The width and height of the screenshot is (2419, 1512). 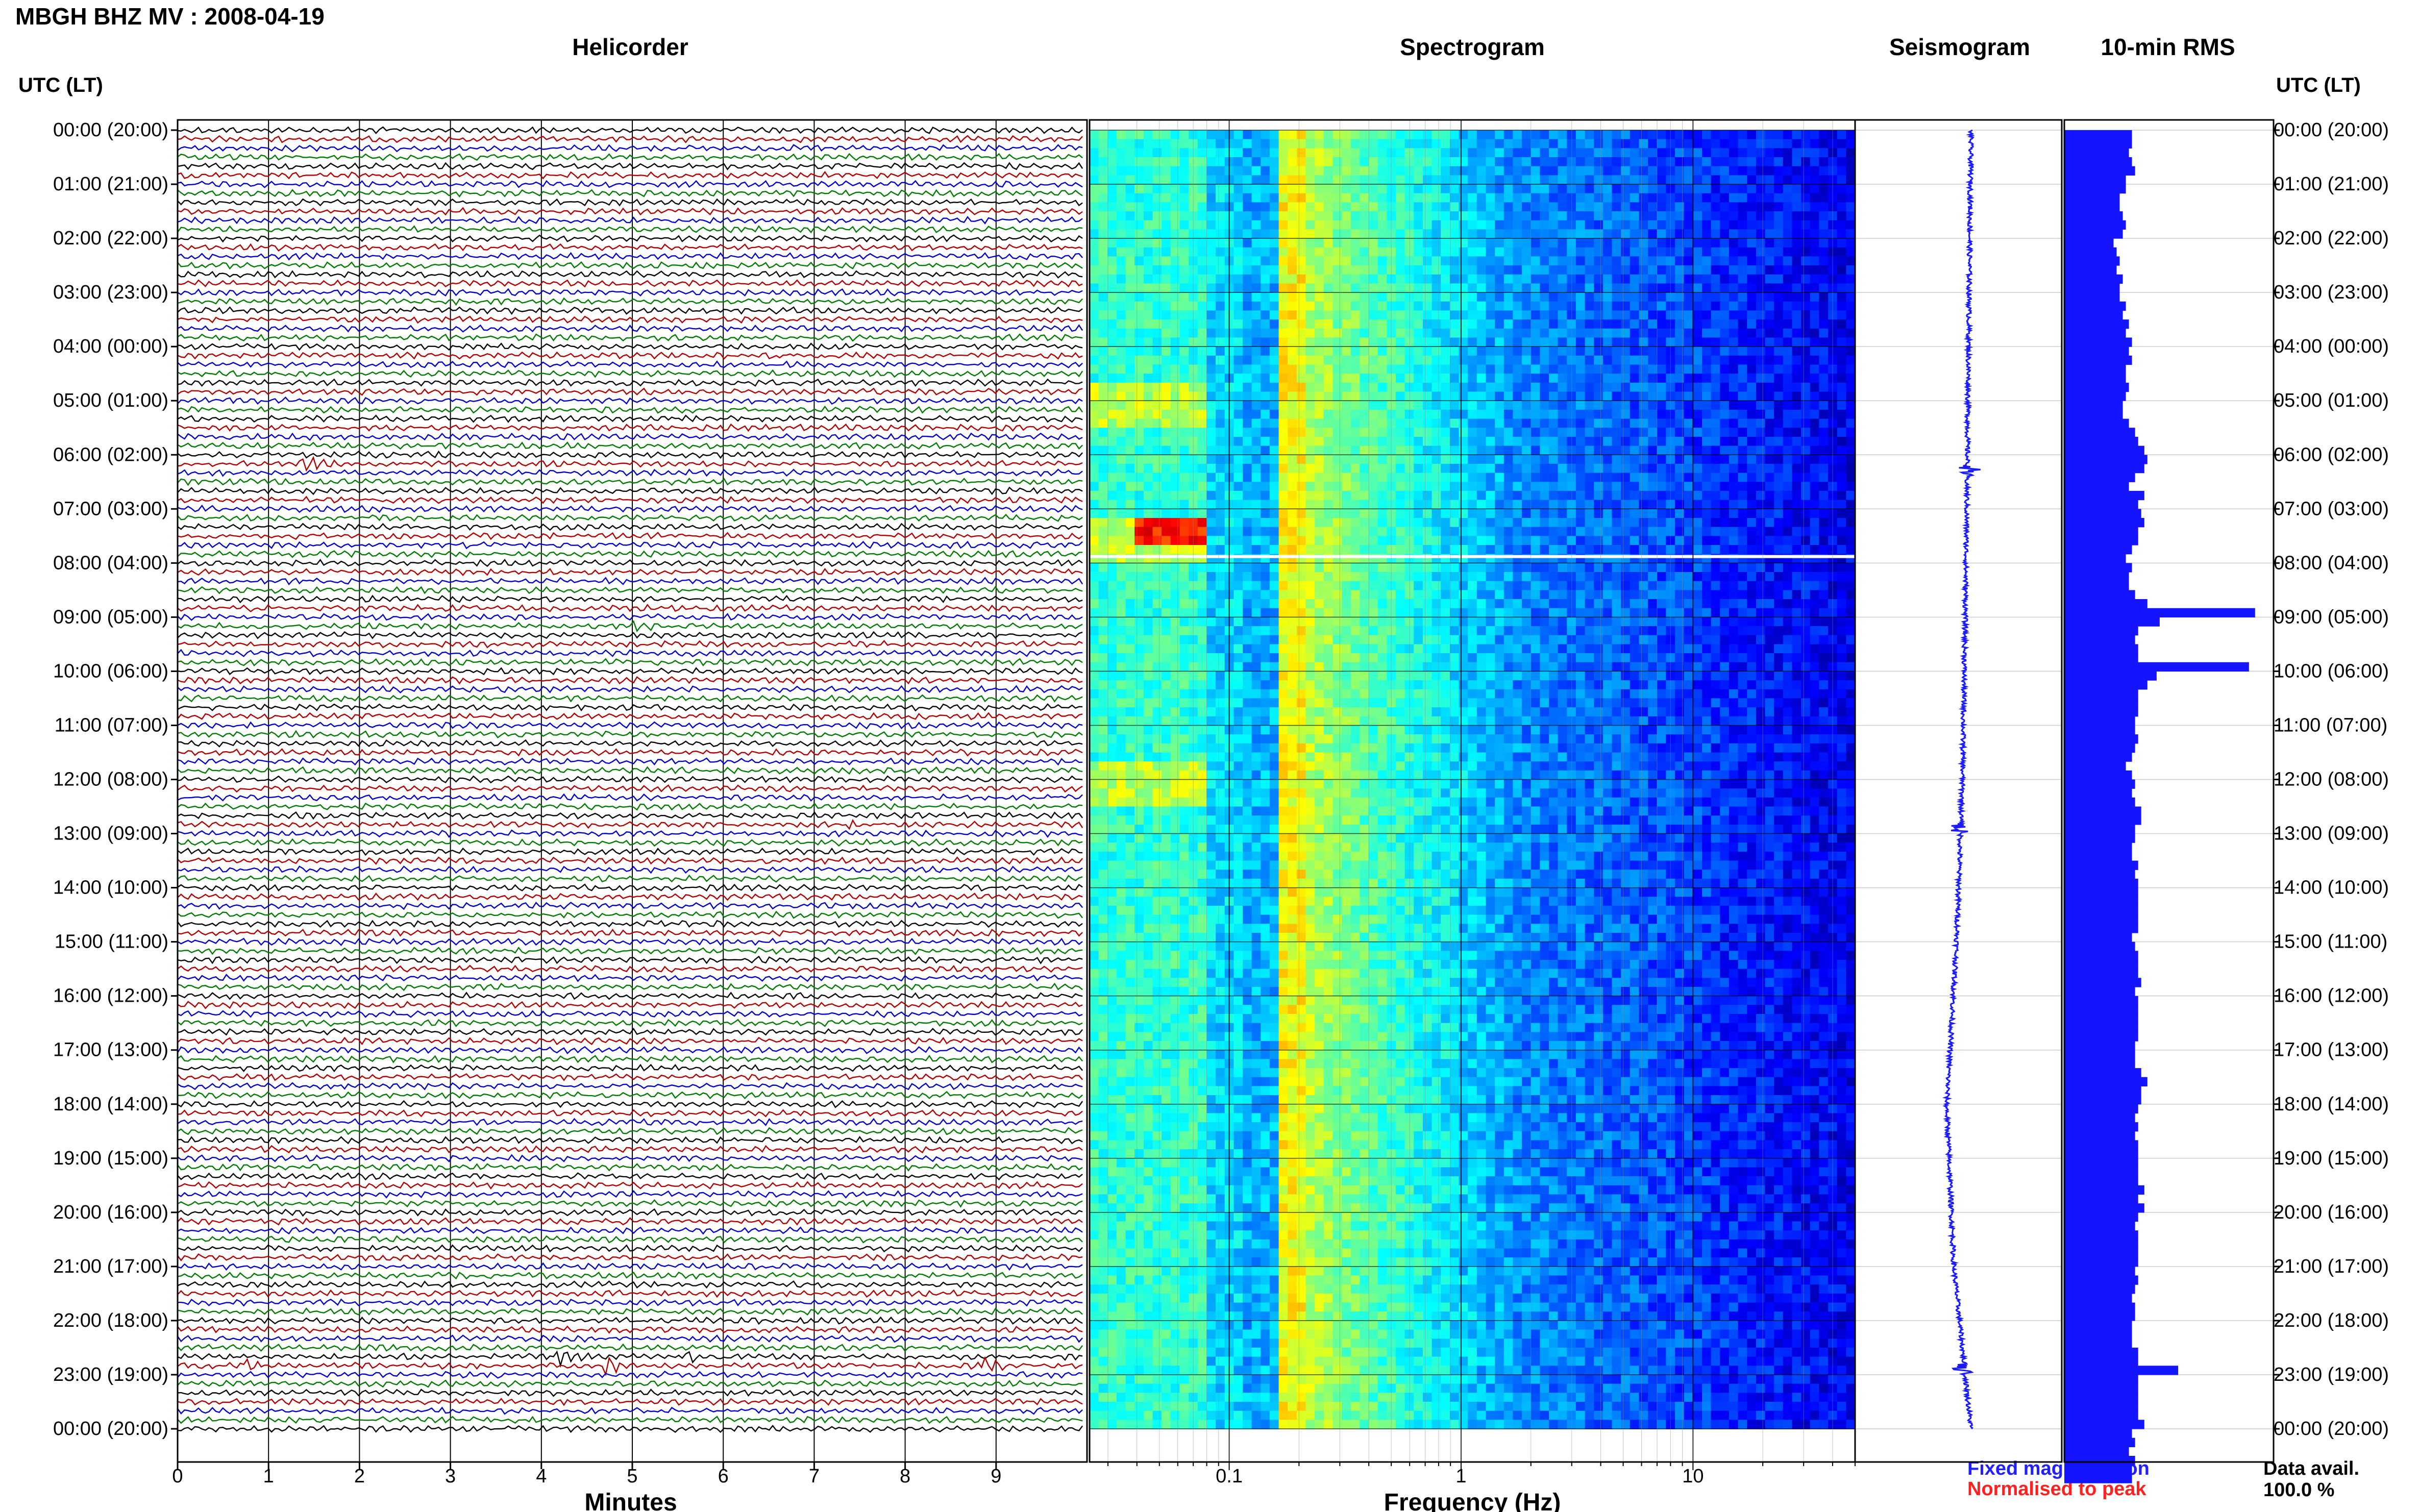 I want to click on time-label-left: 19:00 (15:00), so click(x=110, y=1158).